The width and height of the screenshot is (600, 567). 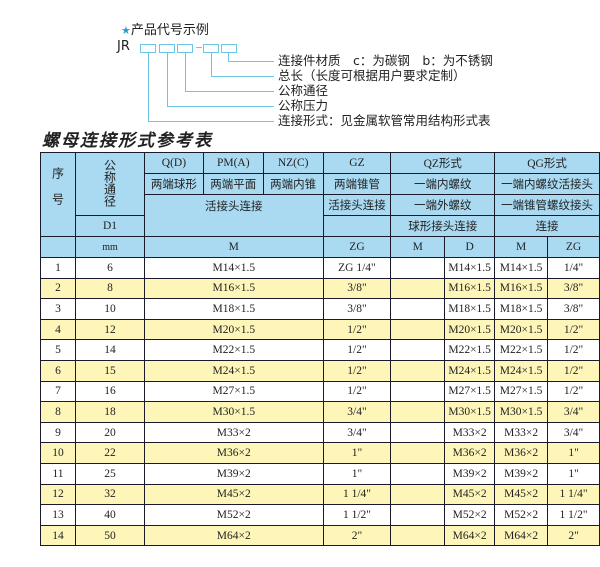 I want to click on table-row: 5 14 M22×1.5 1/2" M22×1.5 M22×1.5 1/2", so click(x=320, y=350).